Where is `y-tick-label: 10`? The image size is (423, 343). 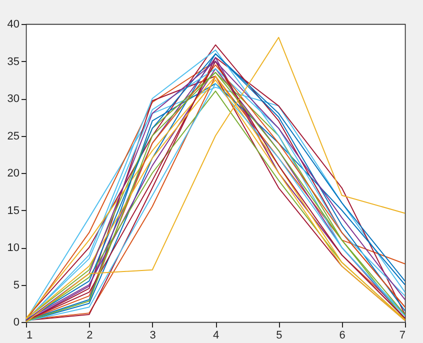 y-tick-label: 10 is located at coordinates (13, 248).